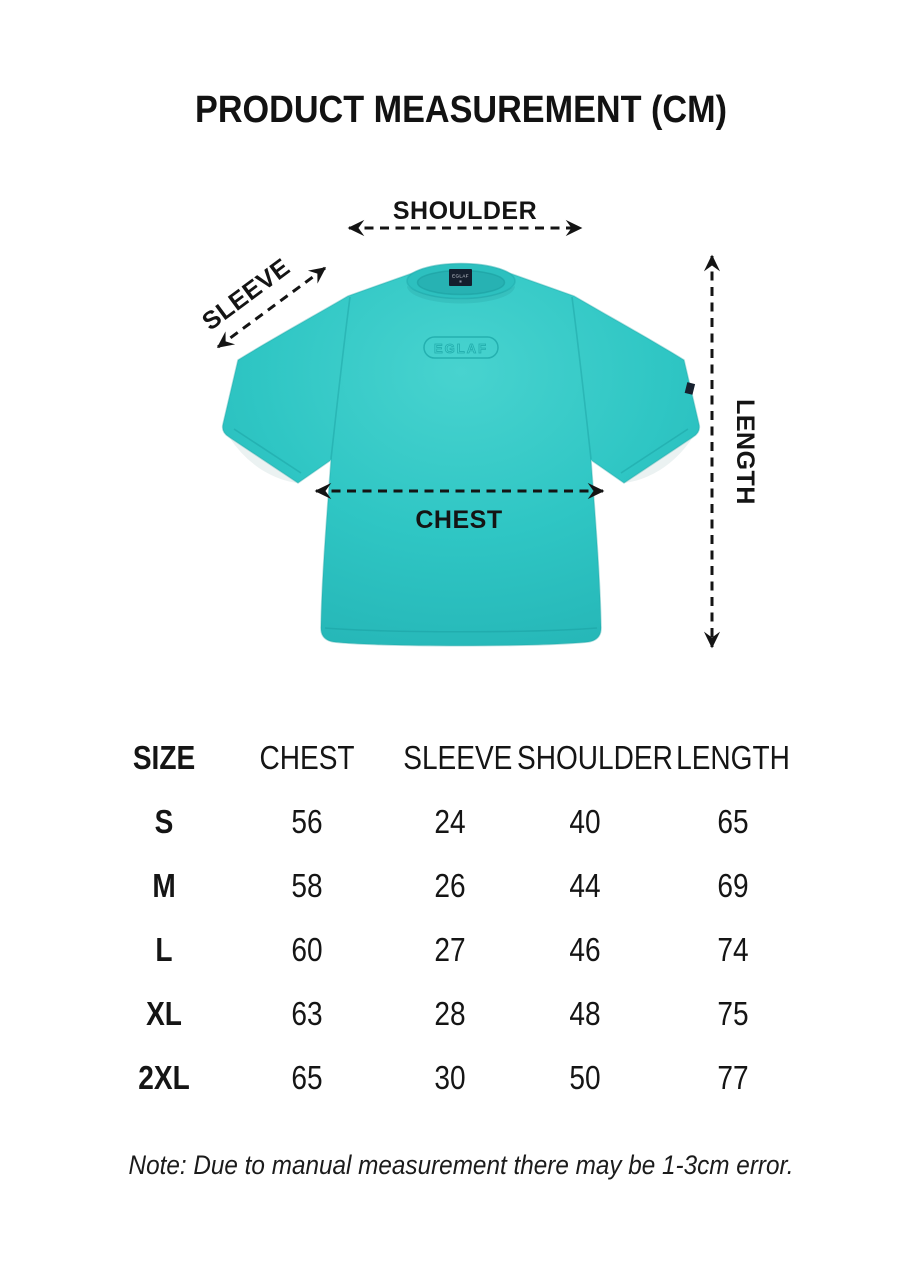  What do you see at coordinates (654, 451) in the screenshot?
I see `right-cuff-stitch` at bounding box center [654, 451].